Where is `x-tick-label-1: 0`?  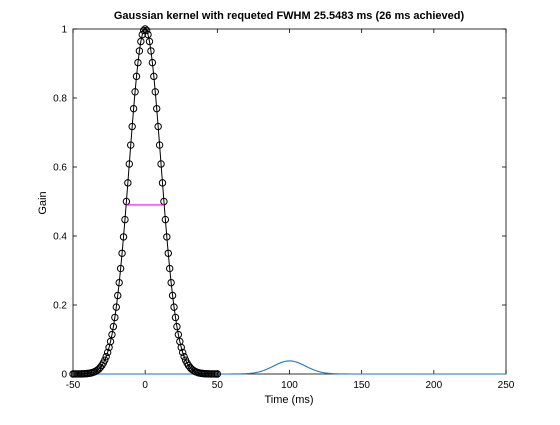 x-tick-label-1: 0 is located at coordinates (145, 385).